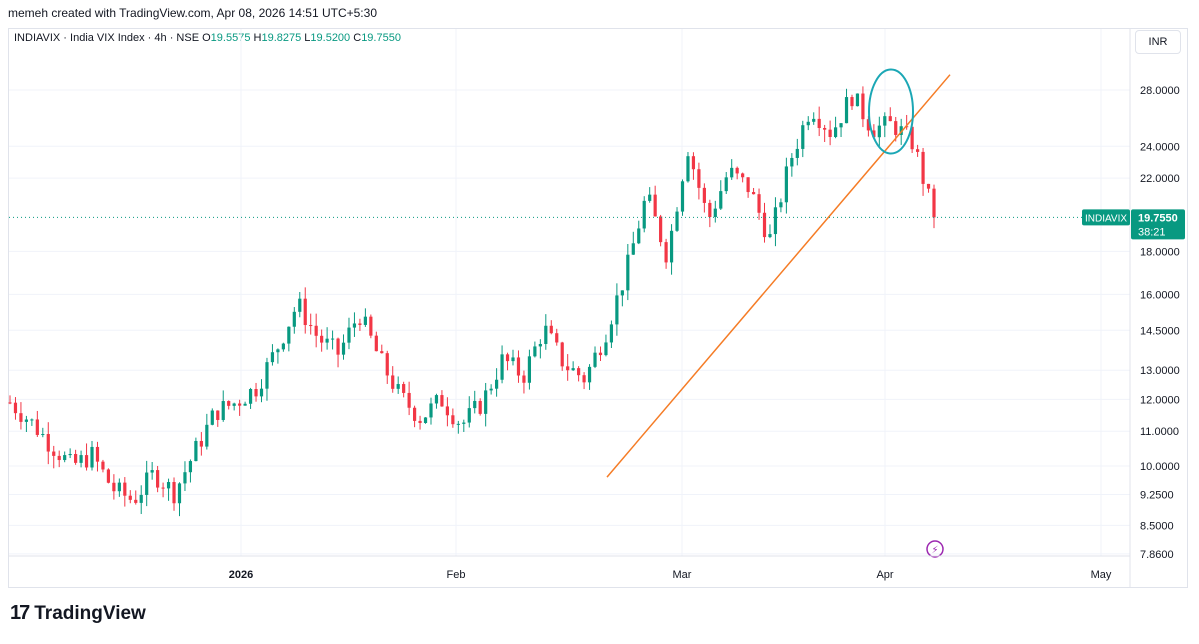 This screenshot has width=1199, height=644. What do you see at coordinates (1160, 252) in the screenshot?
I see `price-tick-label: 18.0000` at bounding box center [1160, 252].